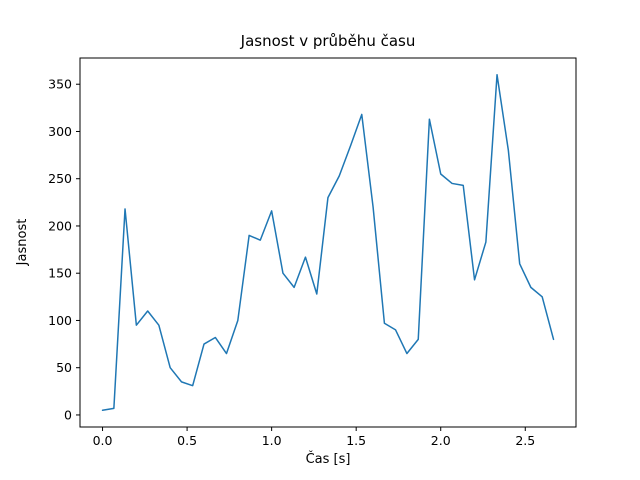 This screenshot has height=480, width=640. I want to click on x-tick-label: 0.5, so click(187, 440).